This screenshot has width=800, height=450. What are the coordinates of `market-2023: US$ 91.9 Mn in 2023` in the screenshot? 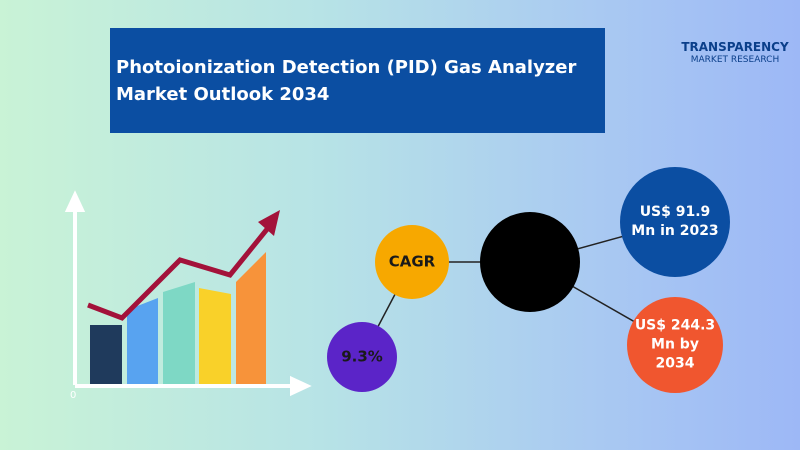 It's located at (675, 221).